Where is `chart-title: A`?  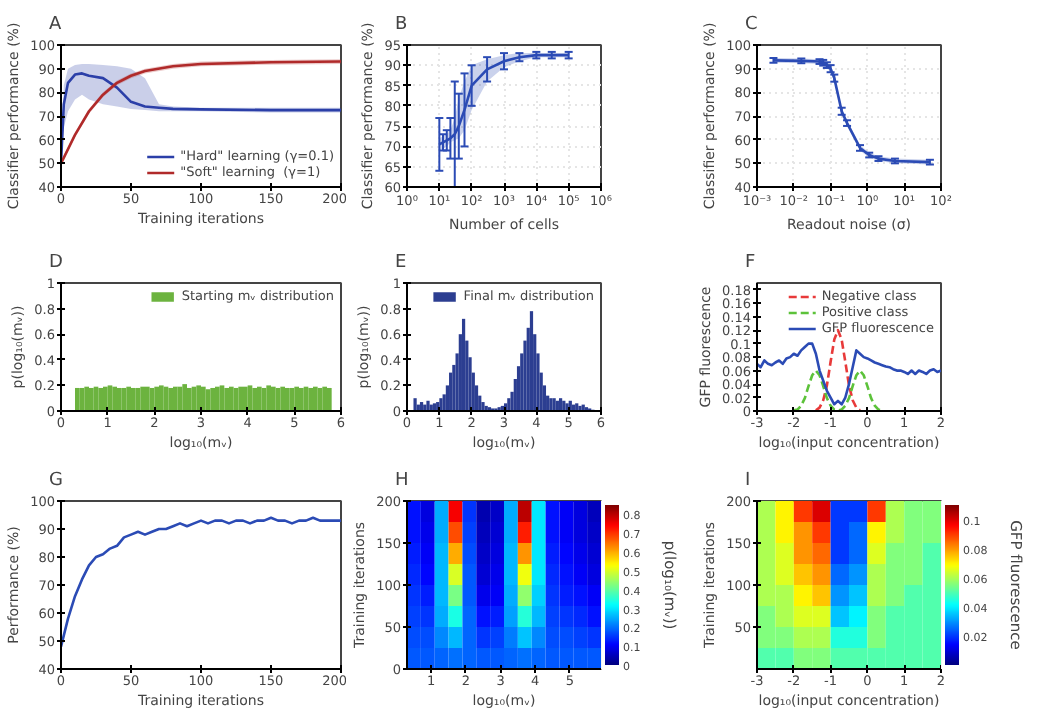
chart-title: A is located at coordinates (56, 25).